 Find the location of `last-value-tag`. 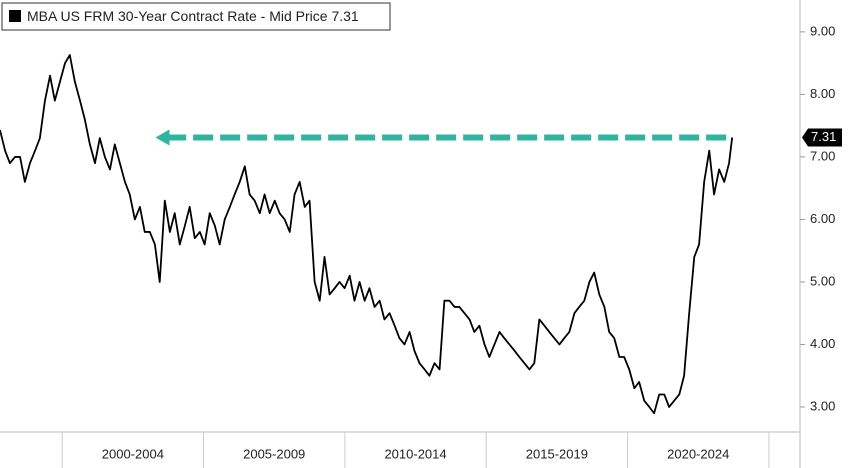

last-value-tag is located at coordinates (822, 137).